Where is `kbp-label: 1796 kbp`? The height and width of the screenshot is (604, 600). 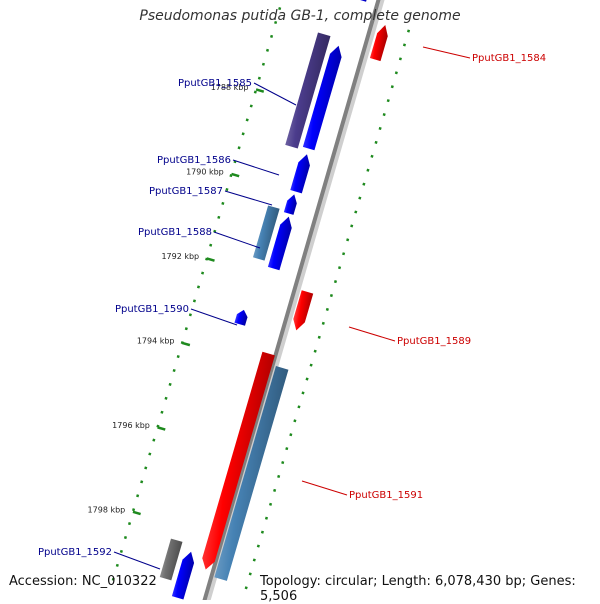
kbp-label: 1796 kbp is located at coordinates (131, 425).